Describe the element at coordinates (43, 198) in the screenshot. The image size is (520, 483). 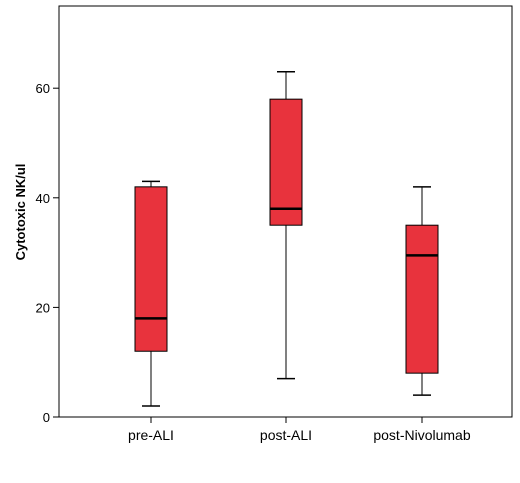
I see `y-tick-label: 40` at that location.